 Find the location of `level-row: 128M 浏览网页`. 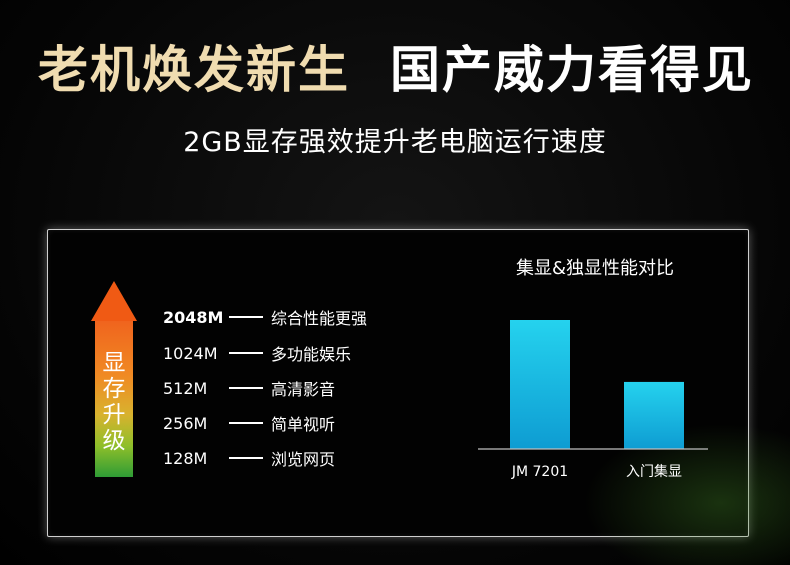

level-row: 128M 浏览网页 is located at coordinates (249, 458).